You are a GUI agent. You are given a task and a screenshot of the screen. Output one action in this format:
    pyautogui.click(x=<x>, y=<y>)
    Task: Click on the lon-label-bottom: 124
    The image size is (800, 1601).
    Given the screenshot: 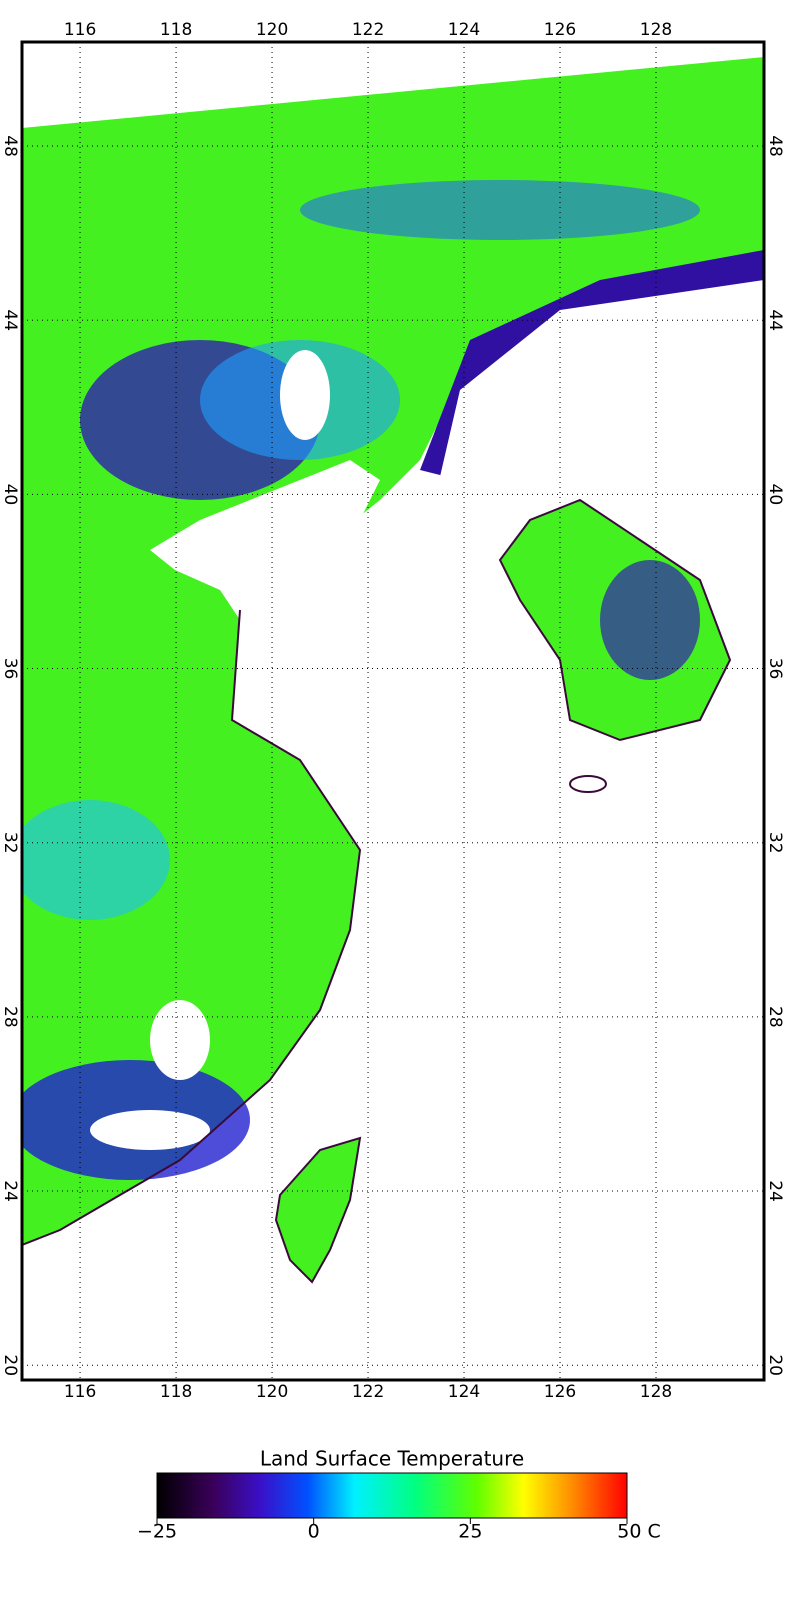 What is the action you would take?
    pyautogui.click(x=464, y=1392)
    